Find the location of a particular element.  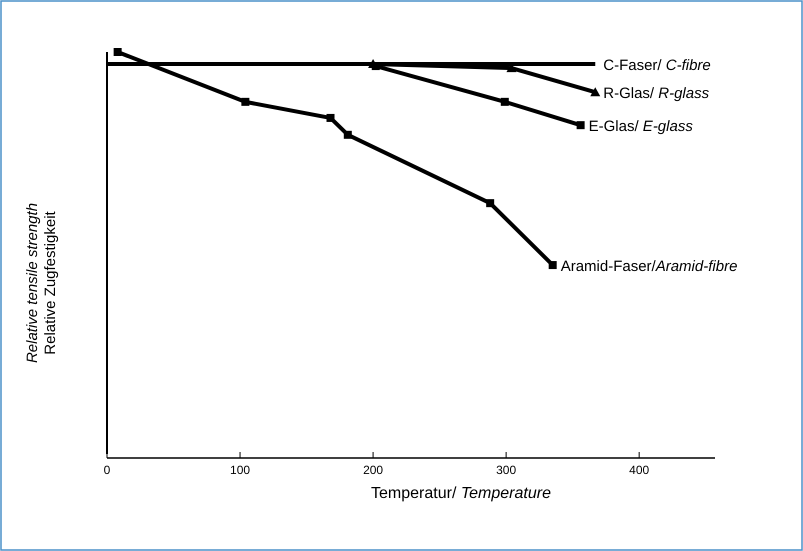

series-label: C-Faser/ C-fibre is located at coordinates (657, 65).